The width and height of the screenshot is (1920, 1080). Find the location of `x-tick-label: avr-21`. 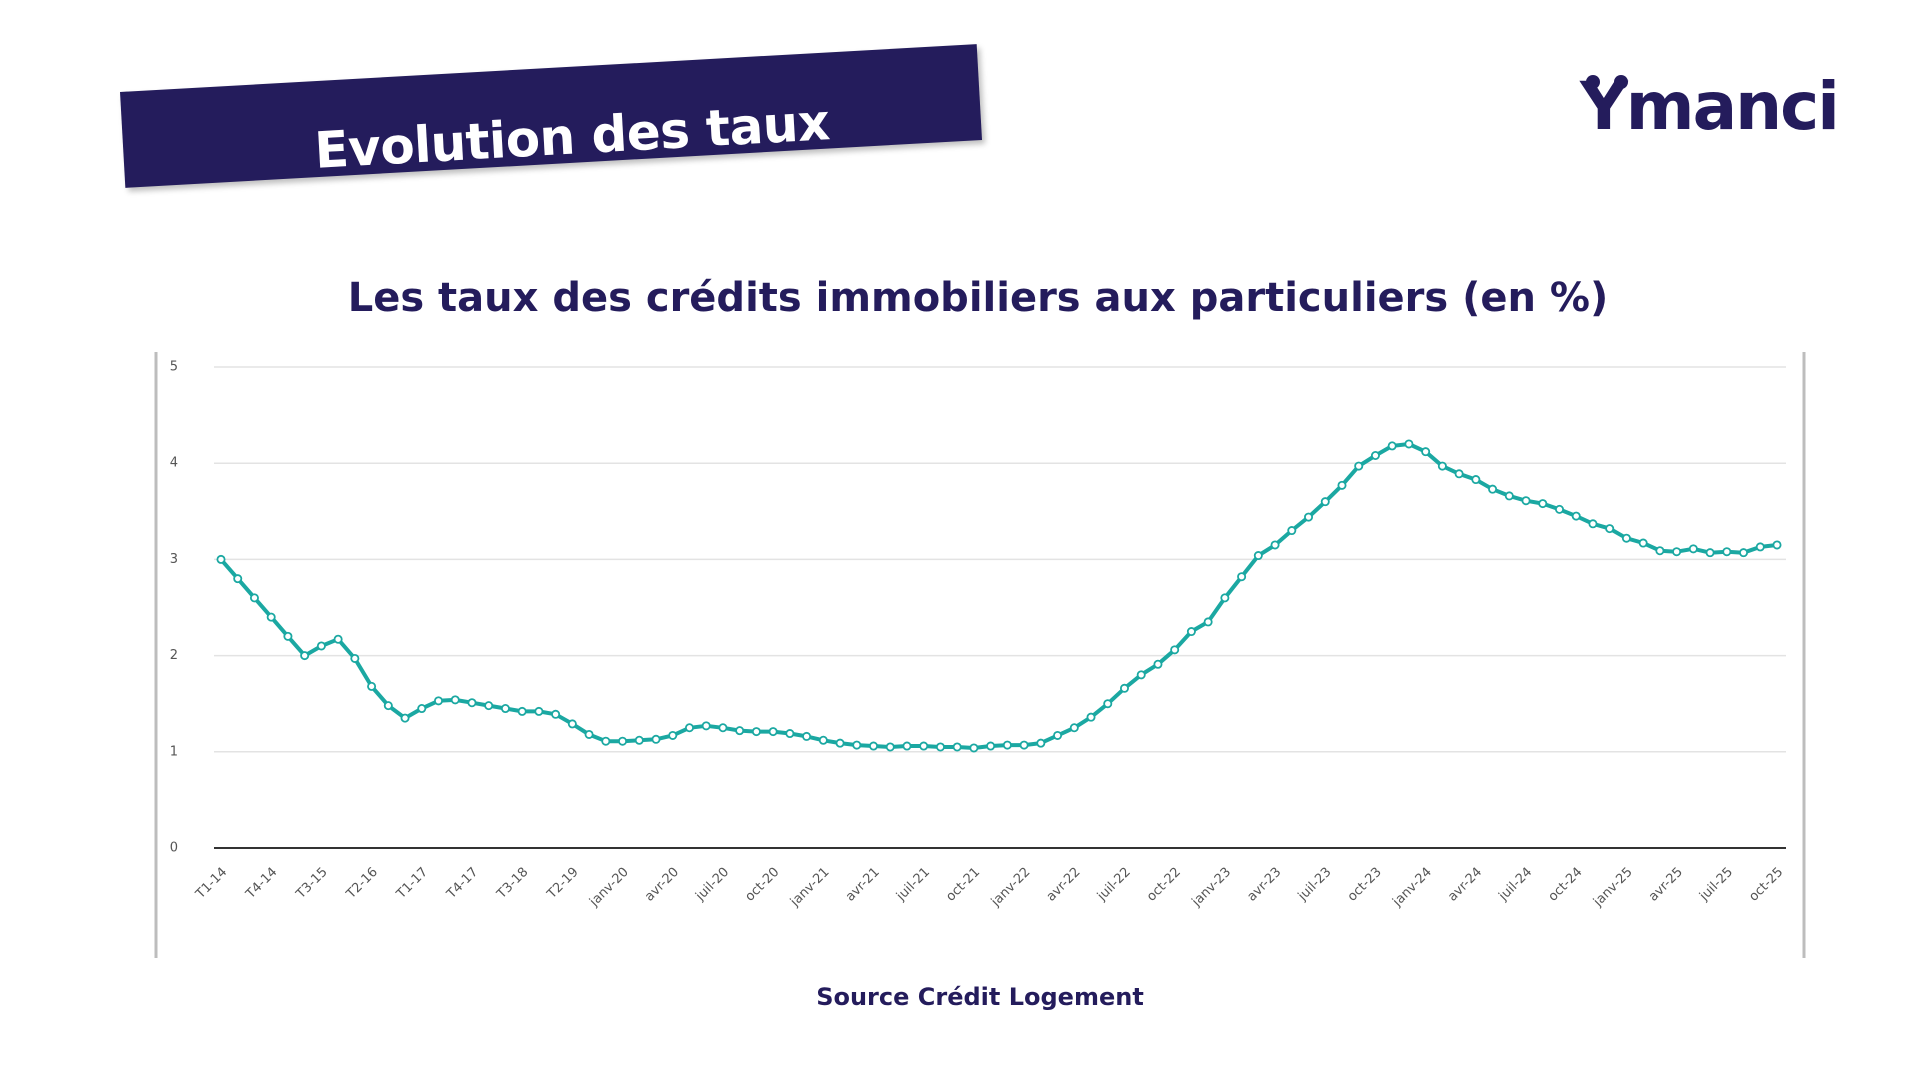

x-tick-label: avr-21 is located at coordinates (863, 885).